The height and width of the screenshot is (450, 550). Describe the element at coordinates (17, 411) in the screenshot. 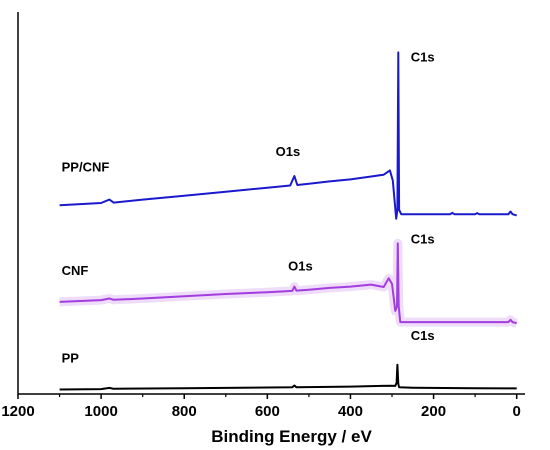

I see `x-tick-label: 1200` at that location.